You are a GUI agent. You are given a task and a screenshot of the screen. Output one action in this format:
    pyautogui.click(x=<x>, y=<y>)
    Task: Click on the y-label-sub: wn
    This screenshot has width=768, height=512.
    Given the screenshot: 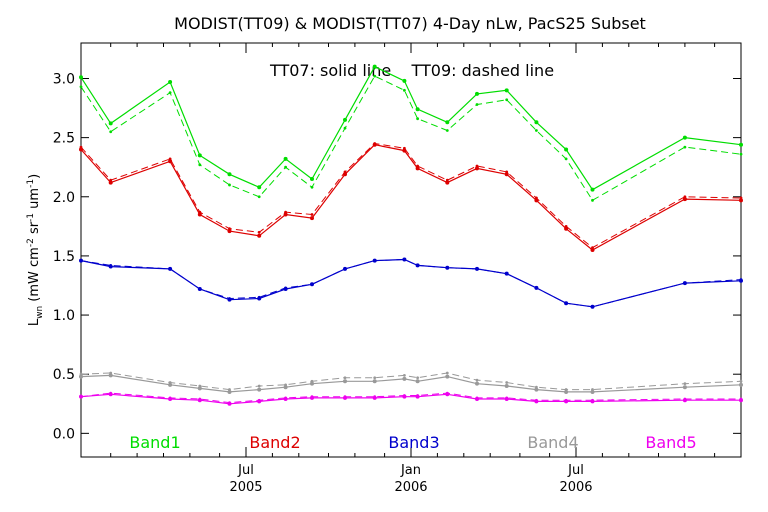 What is the action you would take?
    pyautogui.click(x=40, y=312)
    